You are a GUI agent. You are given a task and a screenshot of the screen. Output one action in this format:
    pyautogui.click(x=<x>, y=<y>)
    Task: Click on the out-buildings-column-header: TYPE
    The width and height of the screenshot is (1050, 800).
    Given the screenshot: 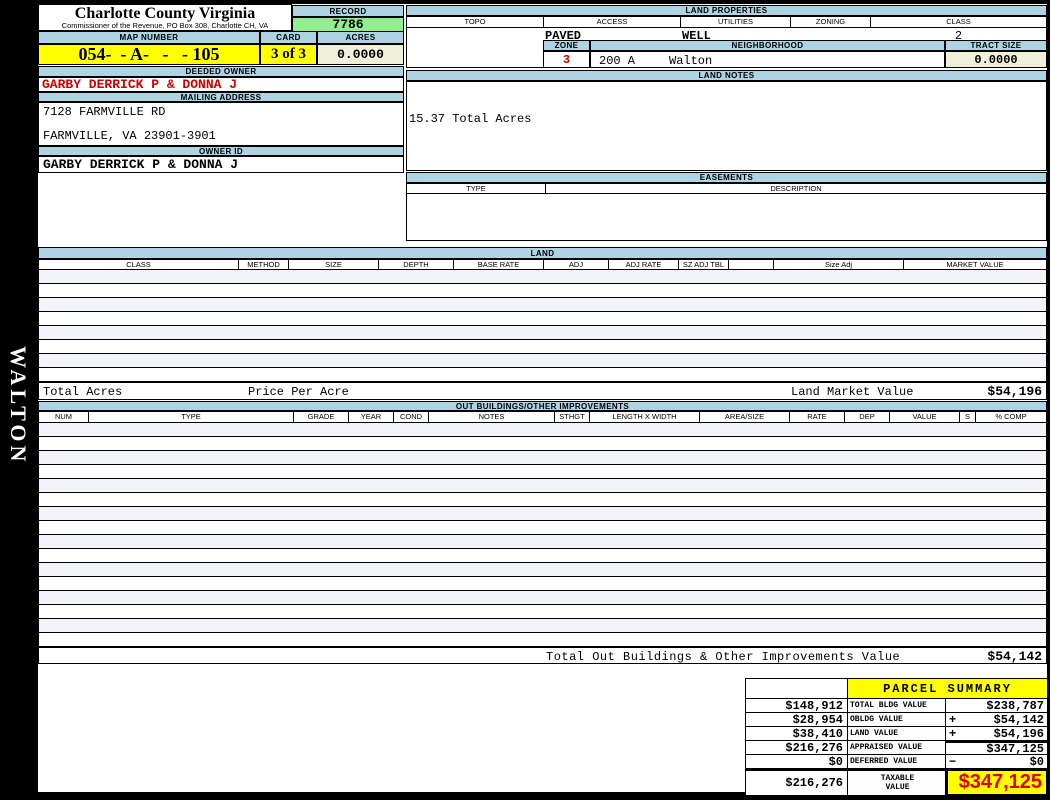 What is the action you would take?
    pyautogui.click(x=191, y=417)
    